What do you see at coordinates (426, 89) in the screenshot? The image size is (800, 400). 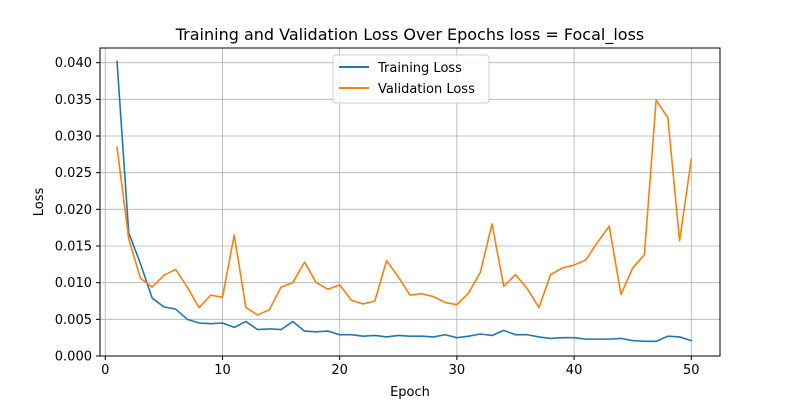 I see `legend-label-validation: Validation Loss` at bounding box center [426, 89].